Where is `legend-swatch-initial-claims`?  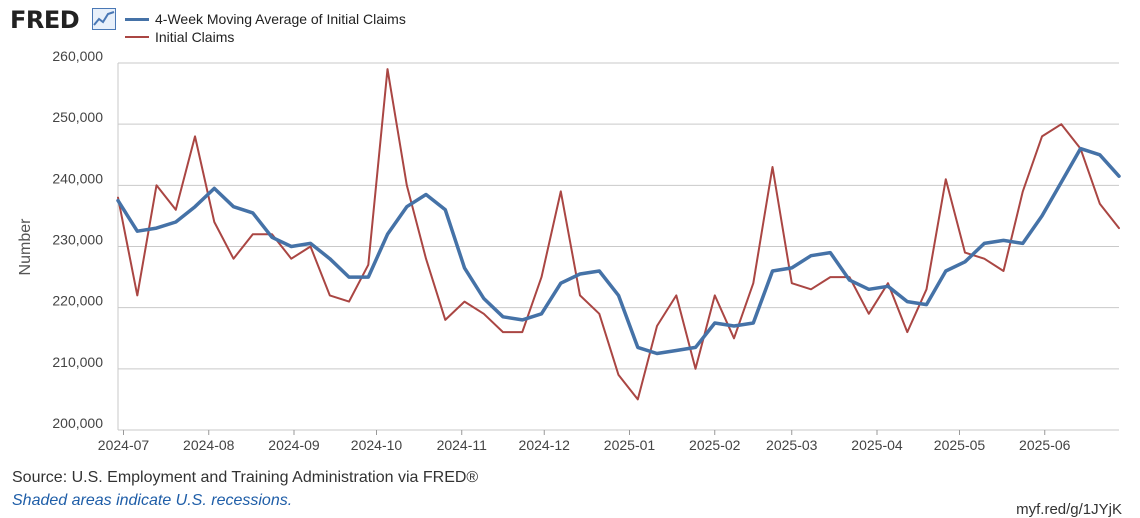
legend-swatch-initial-claims is located at coordinates (137, 37).